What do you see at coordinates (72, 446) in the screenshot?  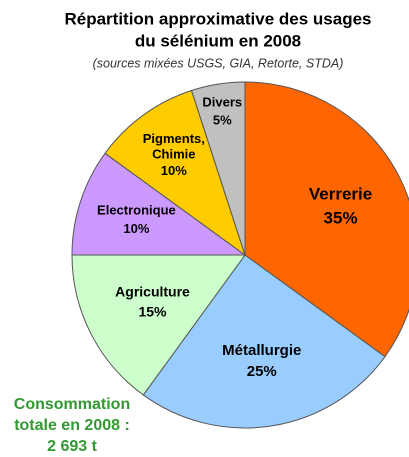 I see `annotation: 2 693 t` at bounding box center [72, 446].